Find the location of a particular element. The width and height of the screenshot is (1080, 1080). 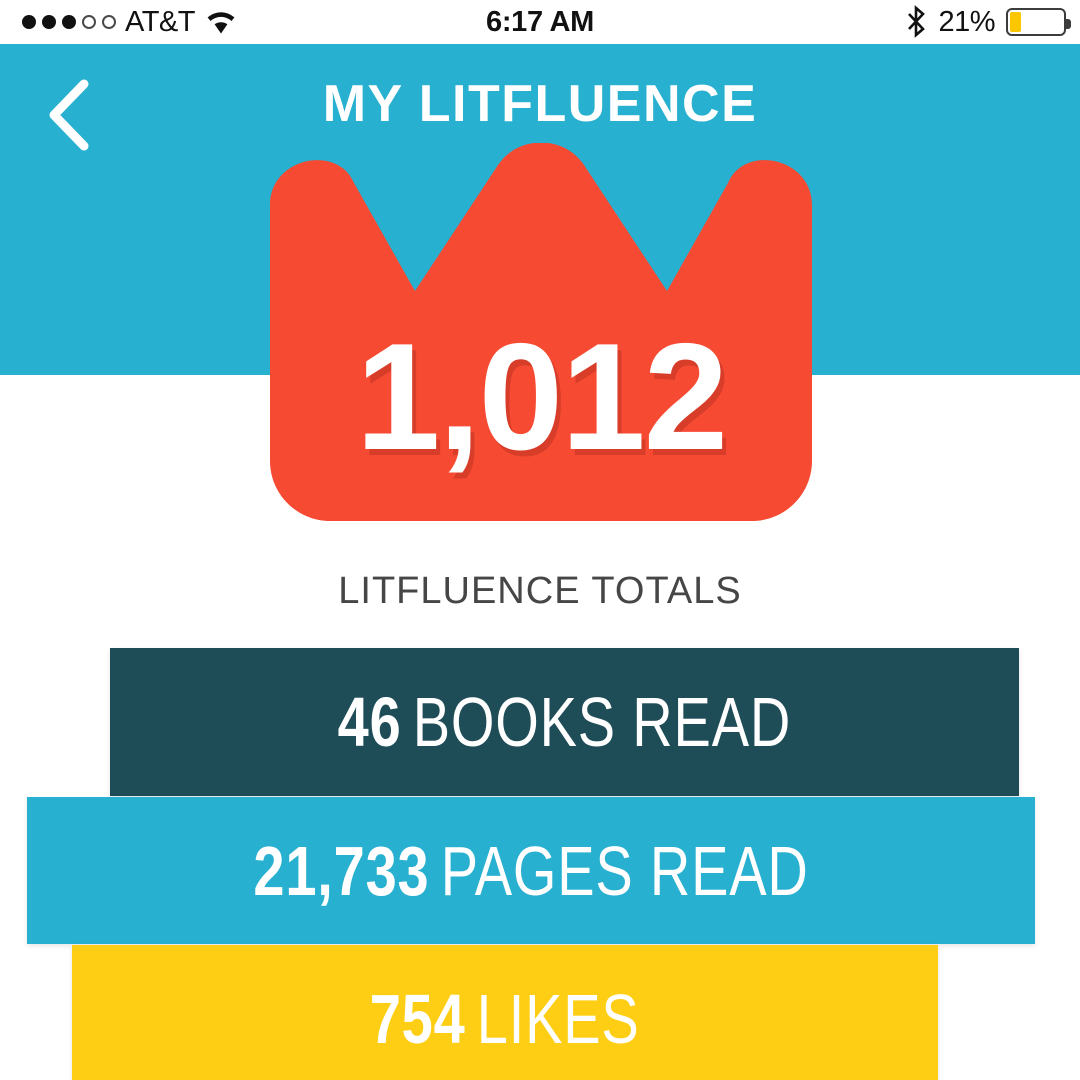

bluetooth-icon is located at coordinates (917, 21).